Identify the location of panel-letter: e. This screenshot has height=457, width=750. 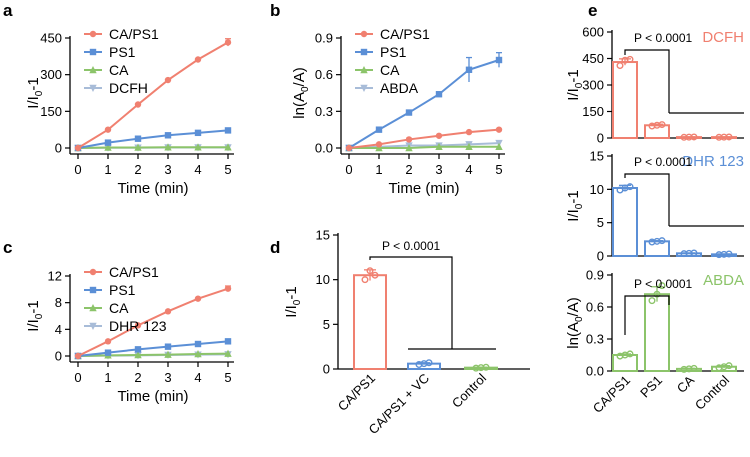
(592, 10).